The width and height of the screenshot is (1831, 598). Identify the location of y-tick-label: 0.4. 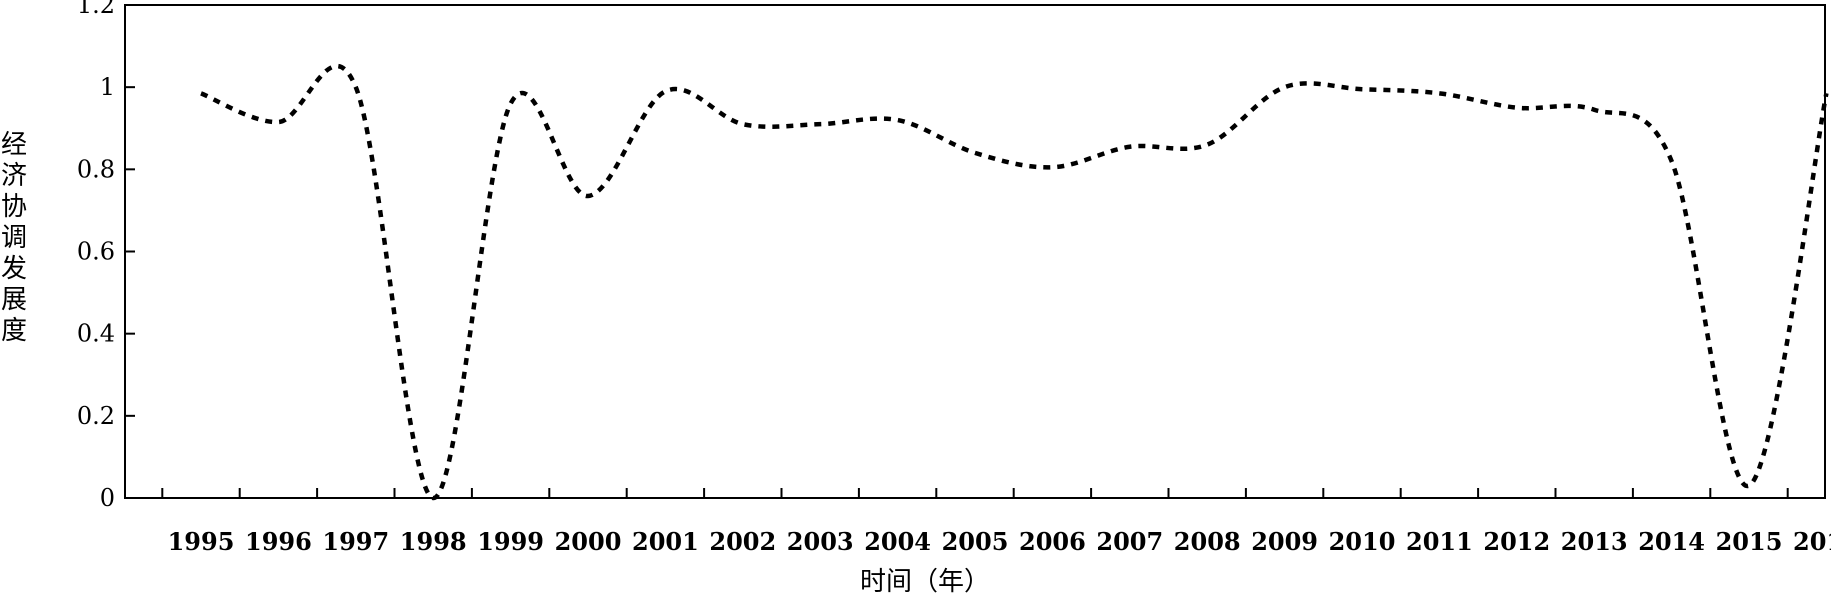
(96, 334).